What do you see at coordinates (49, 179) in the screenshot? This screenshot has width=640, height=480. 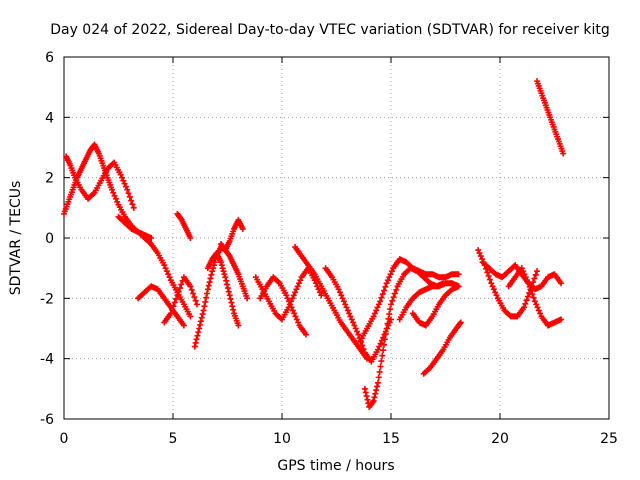 I see `y-tick-label: 2` at bounding box center [49, 179].